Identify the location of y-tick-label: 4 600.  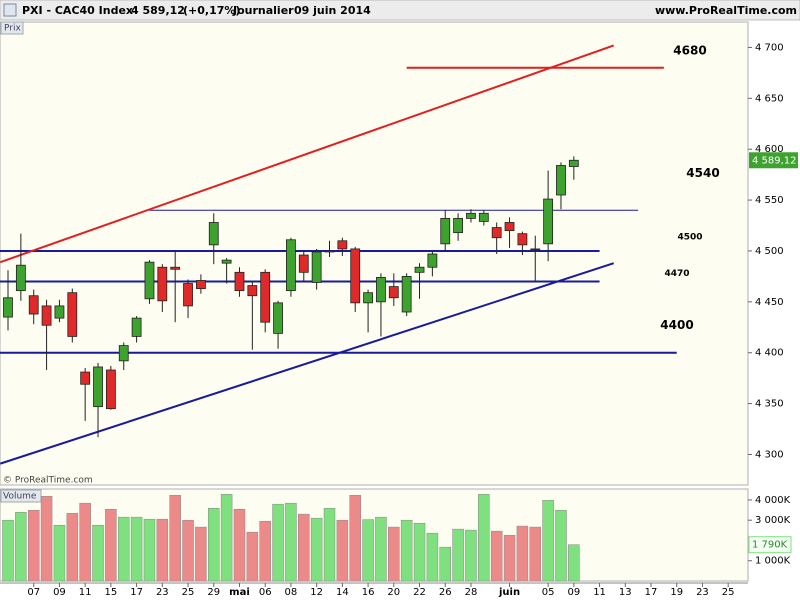
(769, 149).